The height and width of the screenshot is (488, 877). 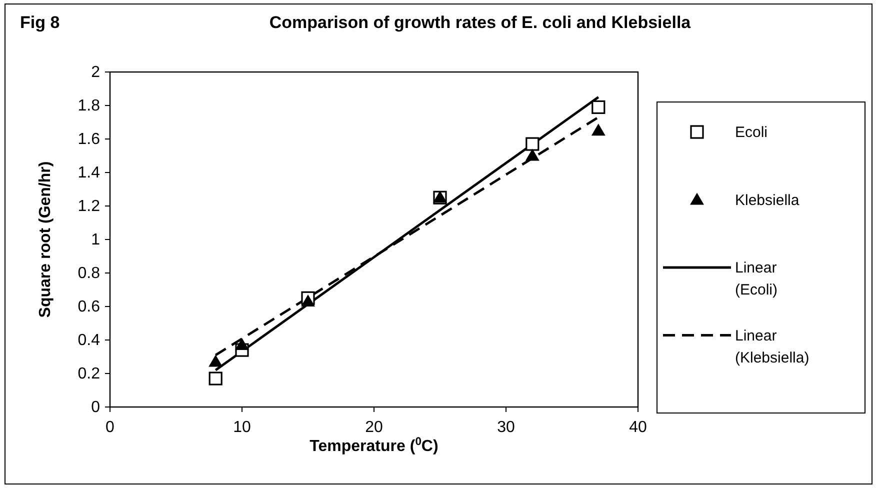 What do you see at coordinates (95, 72) in the screenshot?
I see `y-tick-label: 2` at bounding box center [95, 72].